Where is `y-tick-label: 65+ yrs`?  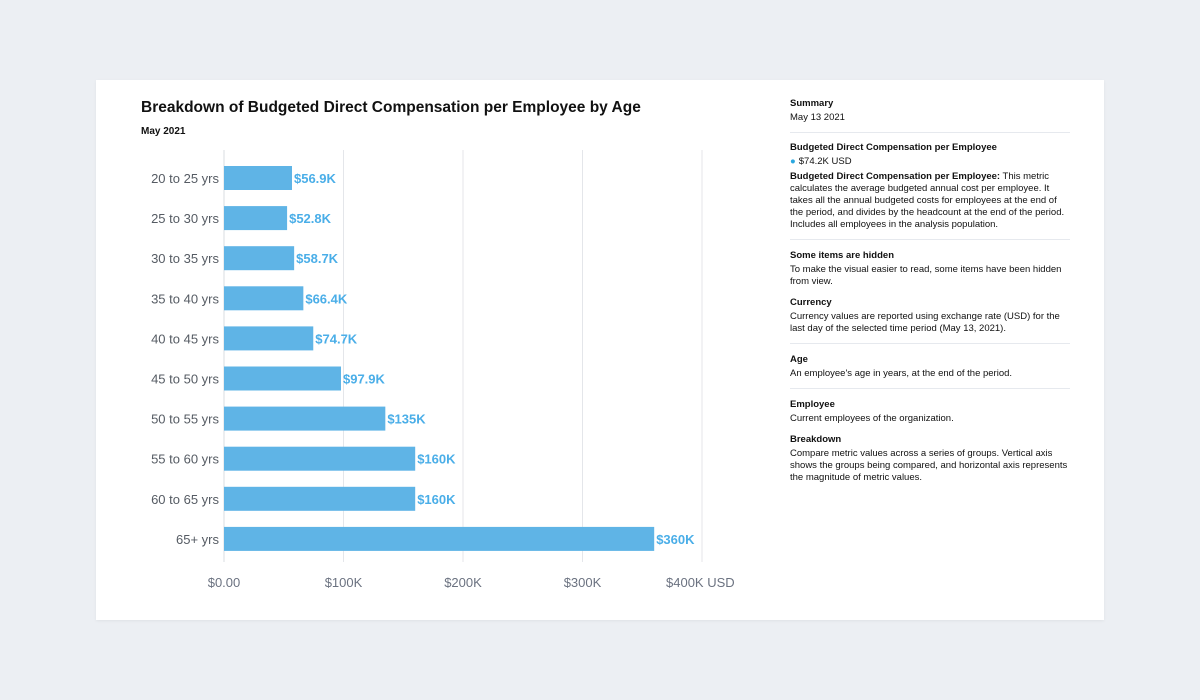
y-tick-label: 65+ yrs is located at coordinates (197, 539).